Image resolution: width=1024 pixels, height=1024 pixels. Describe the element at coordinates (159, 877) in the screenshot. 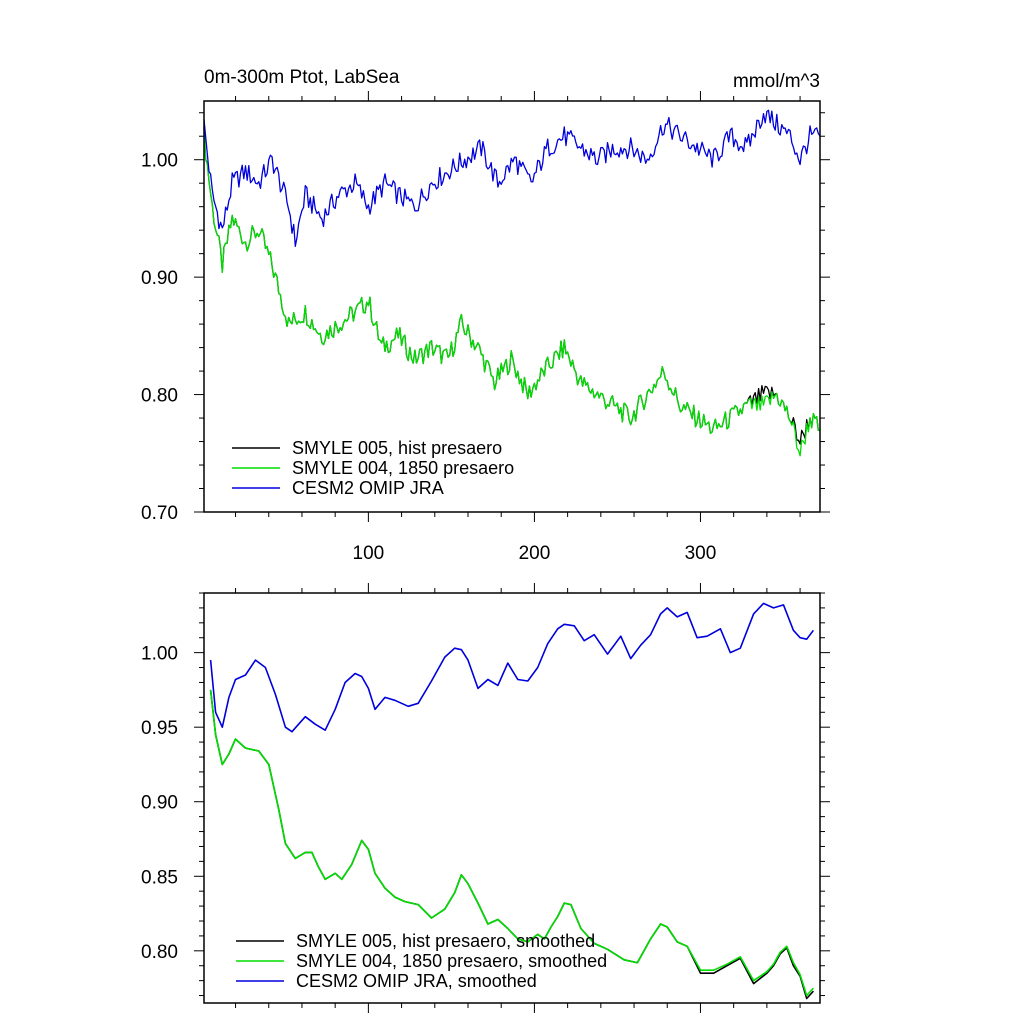

I see `y-tick-label: 0.85` at that location.